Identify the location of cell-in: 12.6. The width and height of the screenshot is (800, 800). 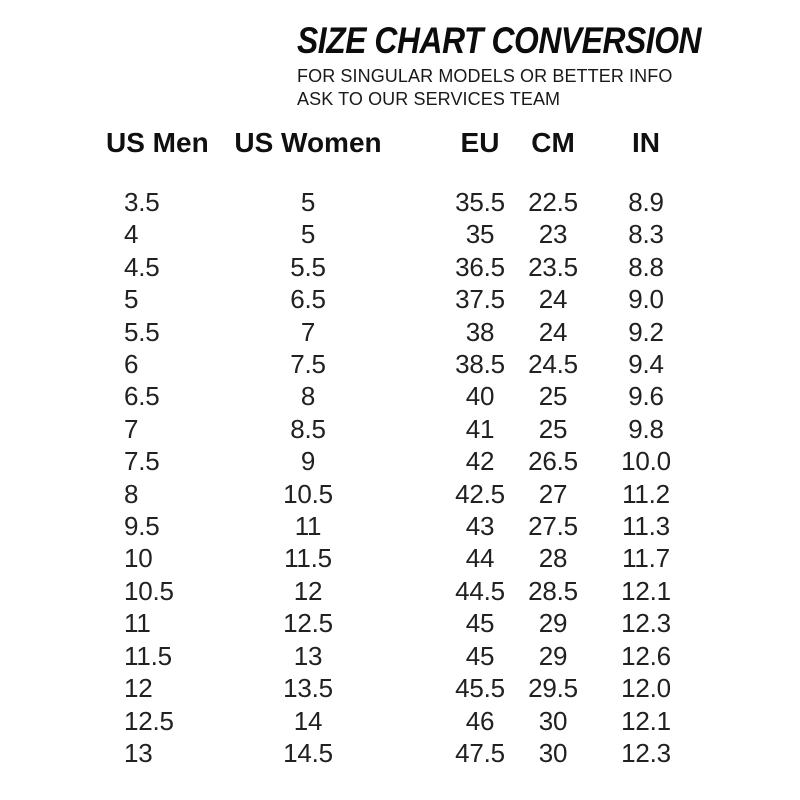
(646, 655).